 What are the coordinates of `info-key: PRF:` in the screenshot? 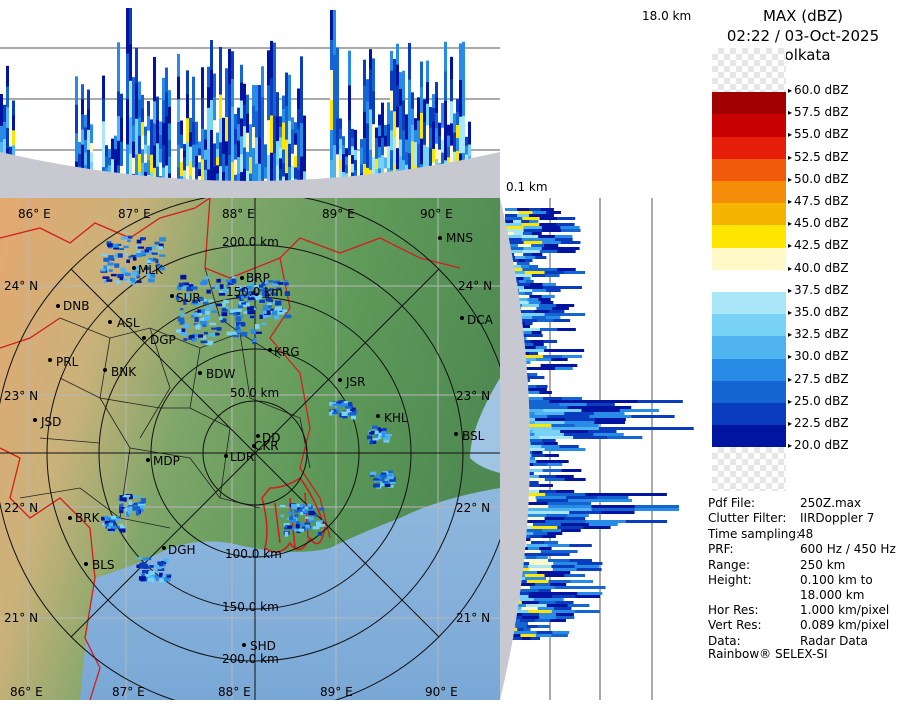 It's located at (721, 549).